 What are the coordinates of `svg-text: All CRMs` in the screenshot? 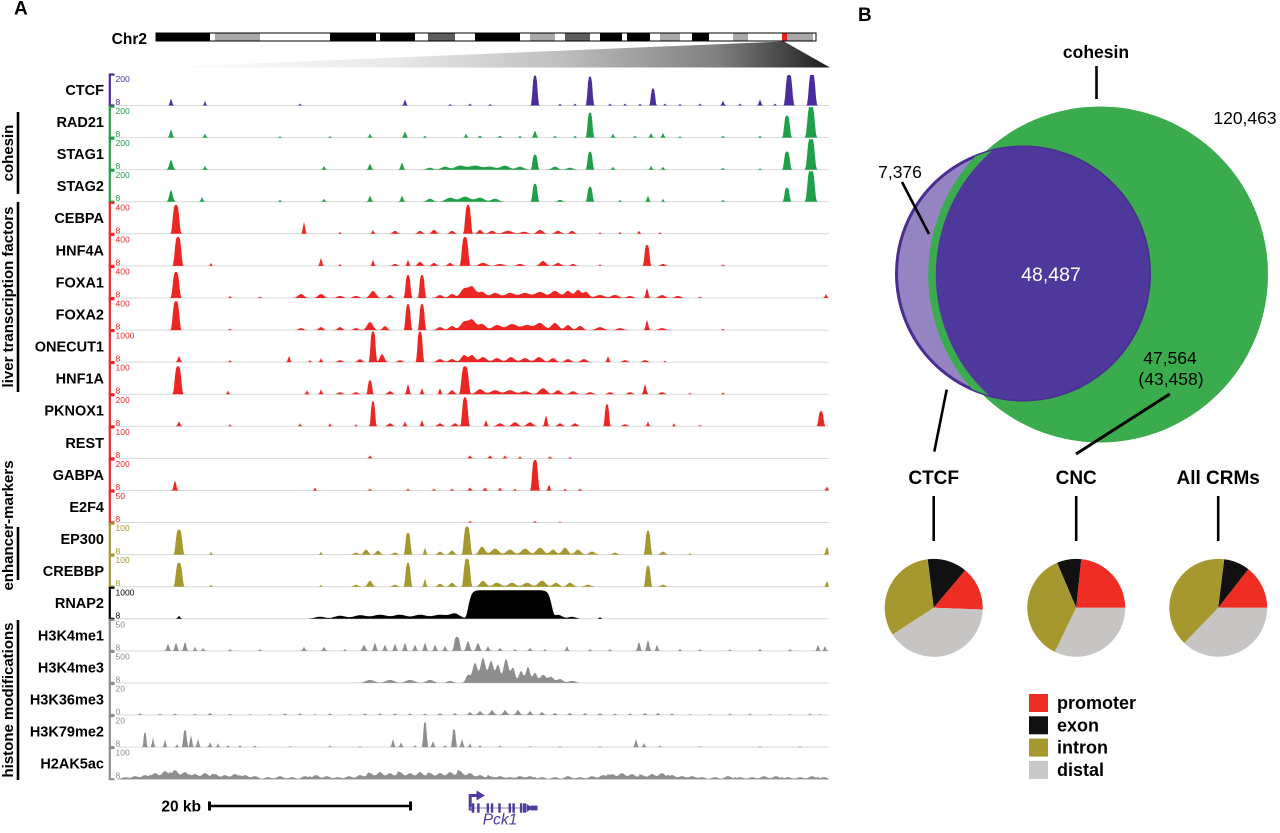 It's located at (1217, 478).